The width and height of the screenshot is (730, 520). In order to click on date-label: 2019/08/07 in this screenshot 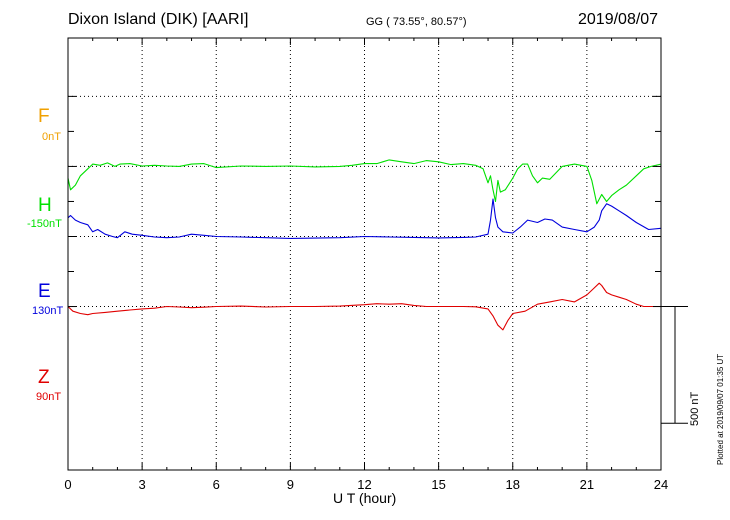, I will do `click(618, 19)`.